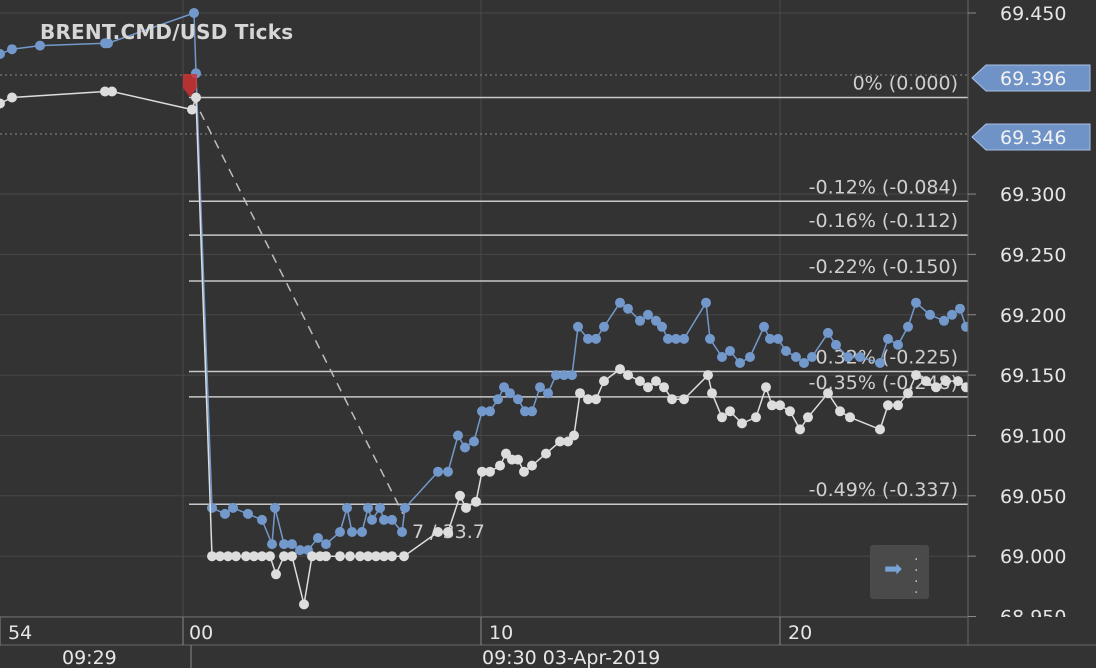 This screenshot has height=668, width=1096. I want to click on y-axis-panel, so click(1032, 308).